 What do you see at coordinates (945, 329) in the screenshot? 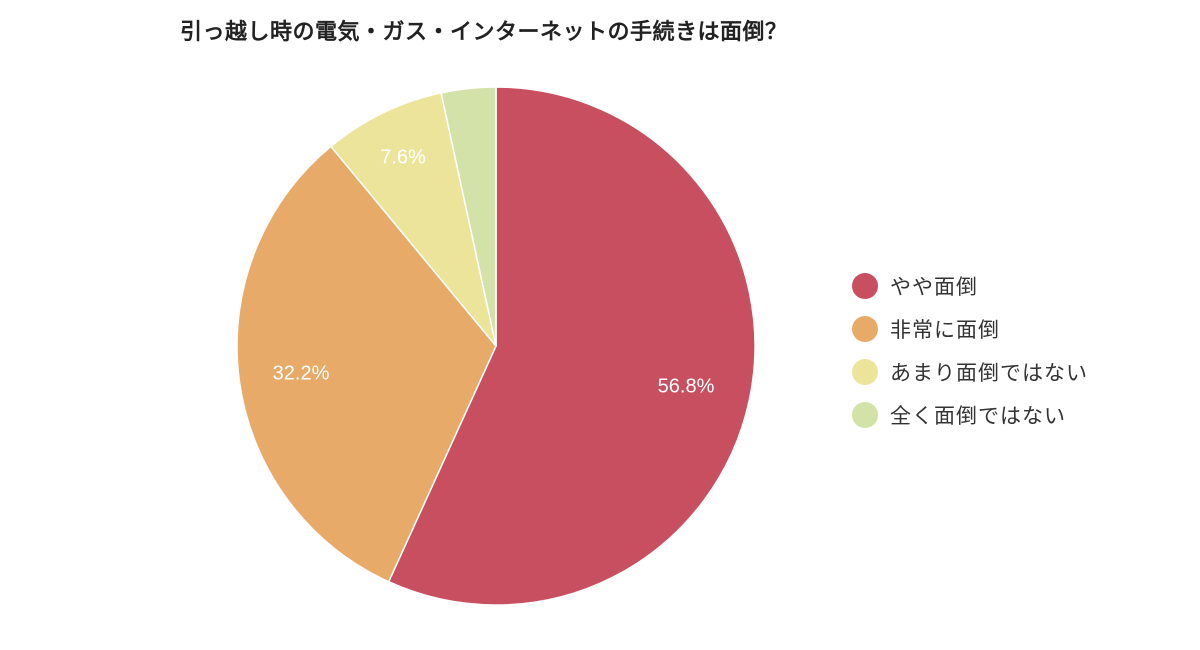
I see `legend-label: 非常に面倒` at bounding box center [945, 329].